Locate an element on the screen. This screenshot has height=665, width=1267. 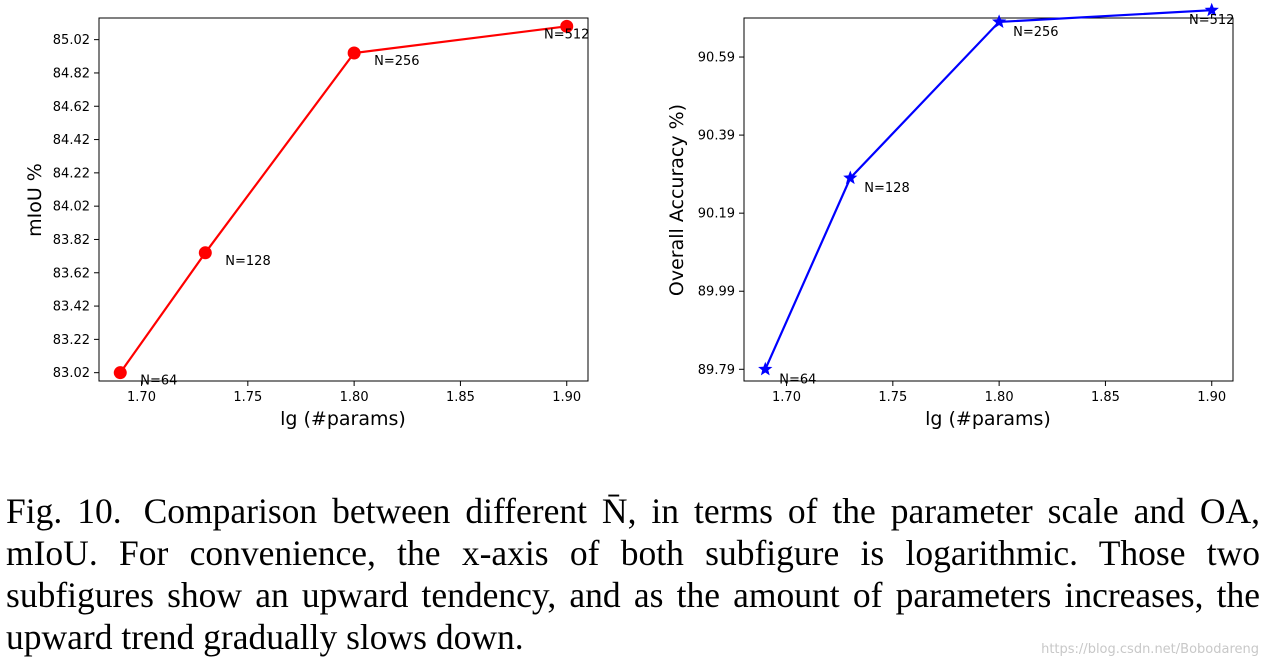
y-tick-label: 83.82 is located at coordinates (71, 240).